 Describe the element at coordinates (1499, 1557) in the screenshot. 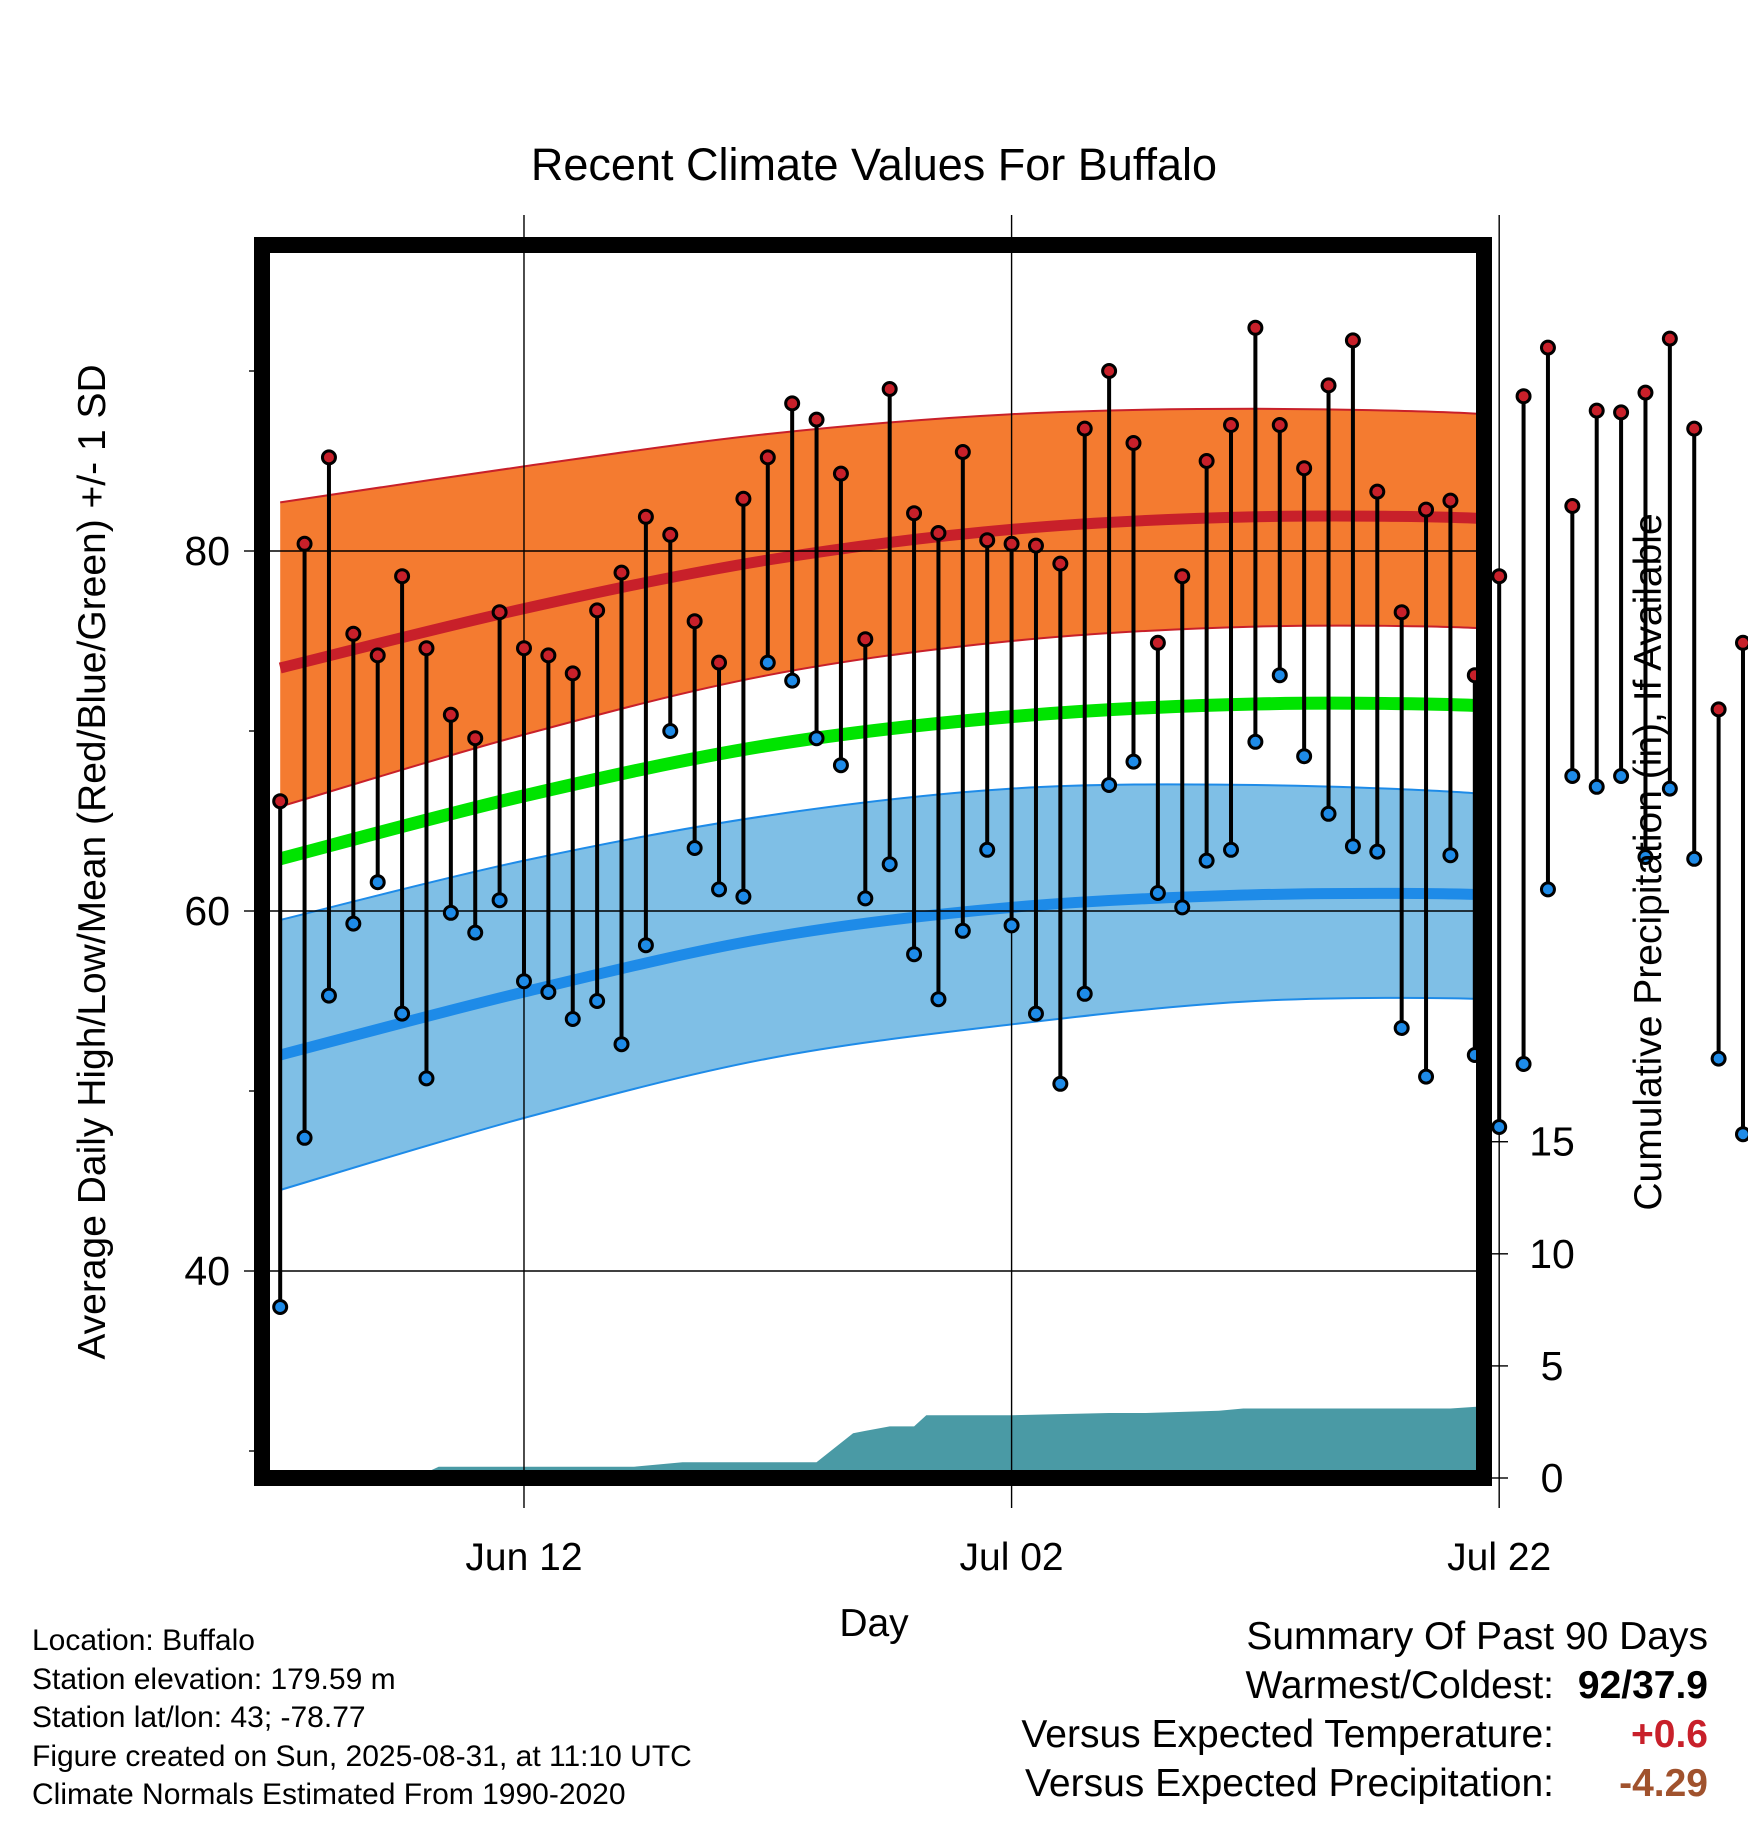

I see `x-tick-label: Jul 22` at that location.